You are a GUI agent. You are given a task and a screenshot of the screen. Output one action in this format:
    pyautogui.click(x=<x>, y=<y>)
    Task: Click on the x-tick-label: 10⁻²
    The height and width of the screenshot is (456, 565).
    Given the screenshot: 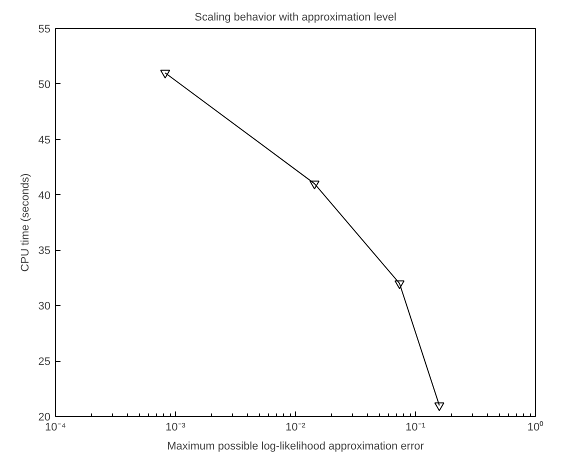 What is the action you would take?
    pyautogui.click(x=296, y=428)
    